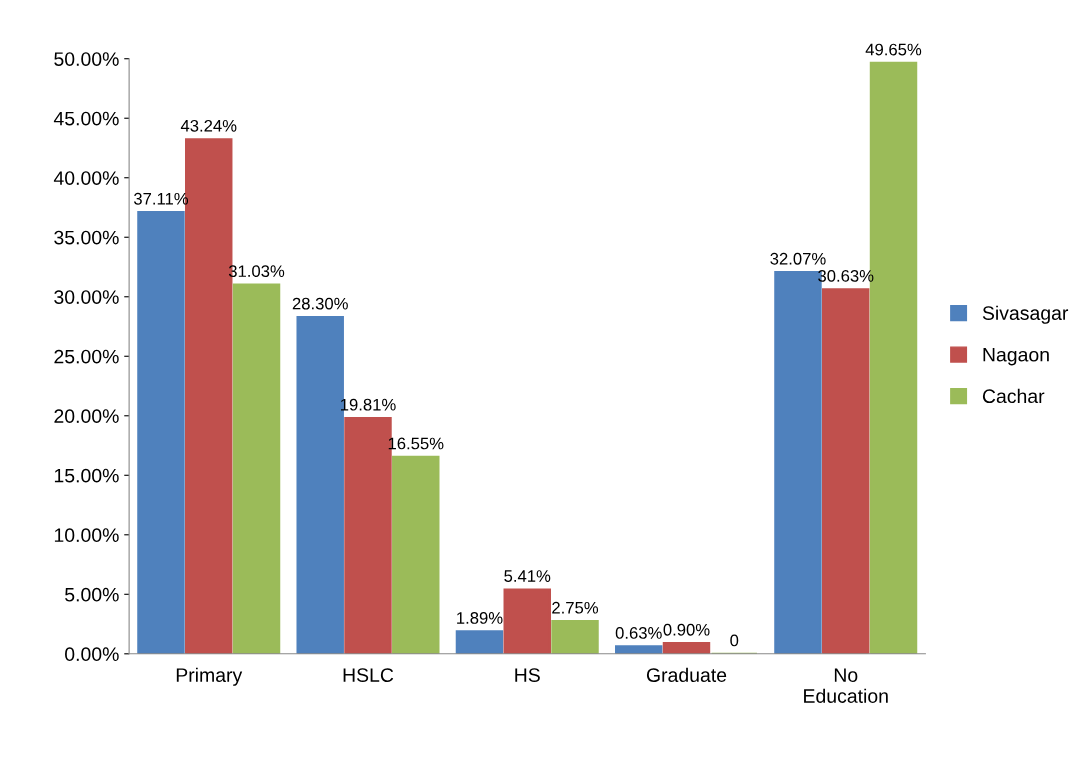 Image resolution: width=1076 pixels, height=783 pixels. Describe the element at coordinates (208, 125) in the screenshot. I see `data-label: 43.24%` at that location.